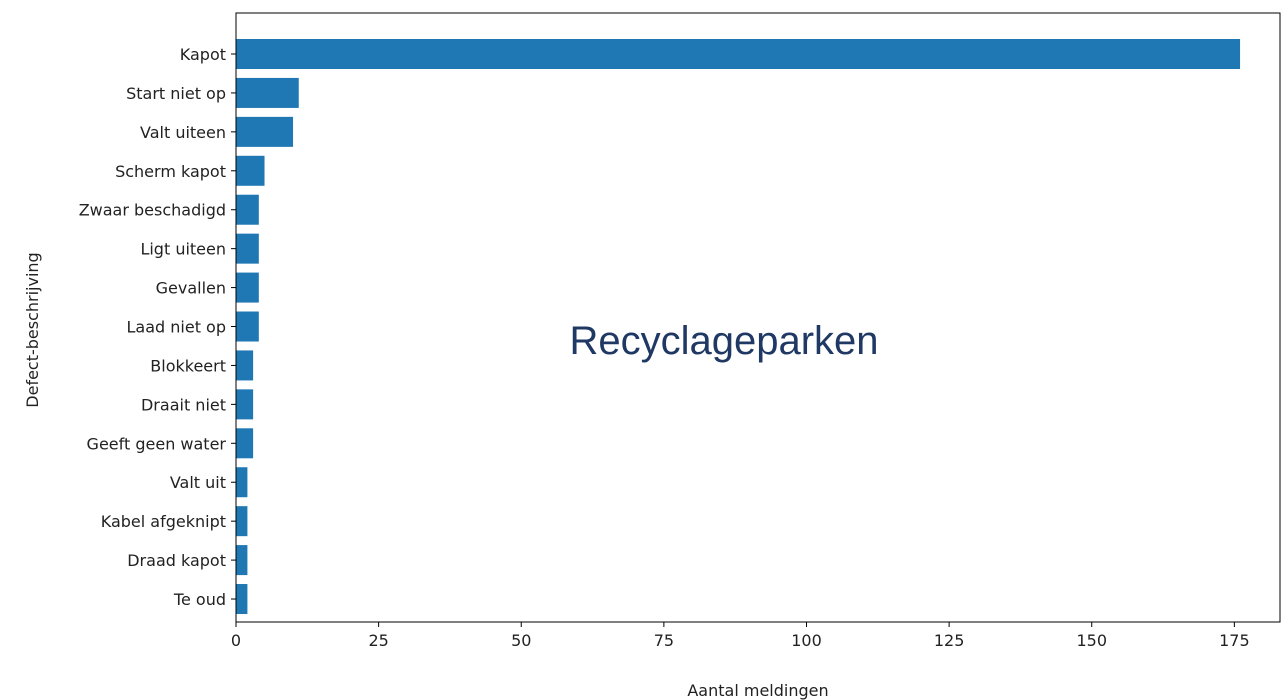 This screenshot has width=1281, height=700. Describe the element at coordinates (378, 640) in the screenshot. I see `x-tick-label: 25` at that location.